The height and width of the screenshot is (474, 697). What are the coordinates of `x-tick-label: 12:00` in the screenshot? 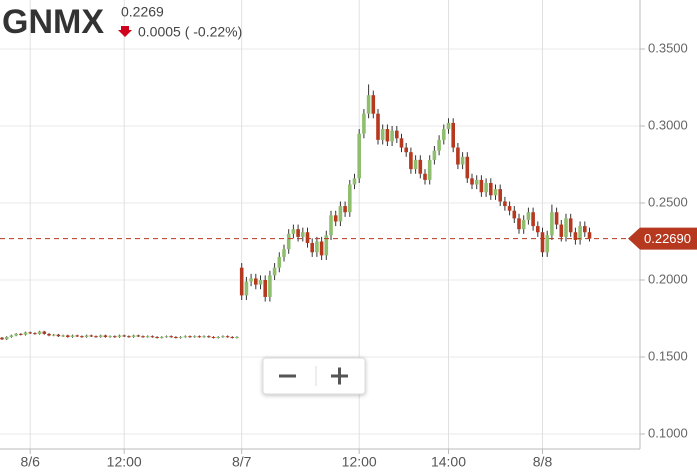 It's located at (124, 462).